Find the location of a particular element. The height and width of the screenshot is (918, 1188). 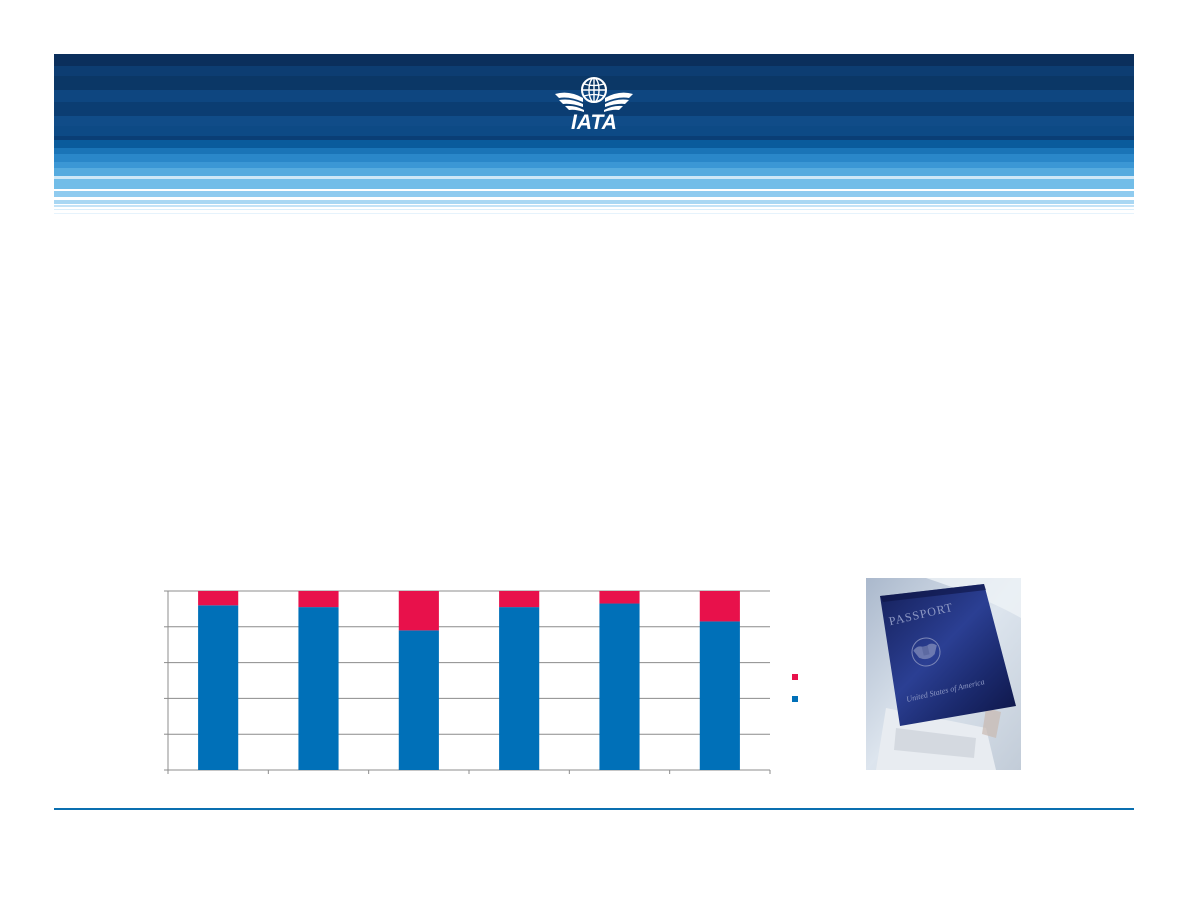

stacked-bar-chart is located at coordinates (467, 682).